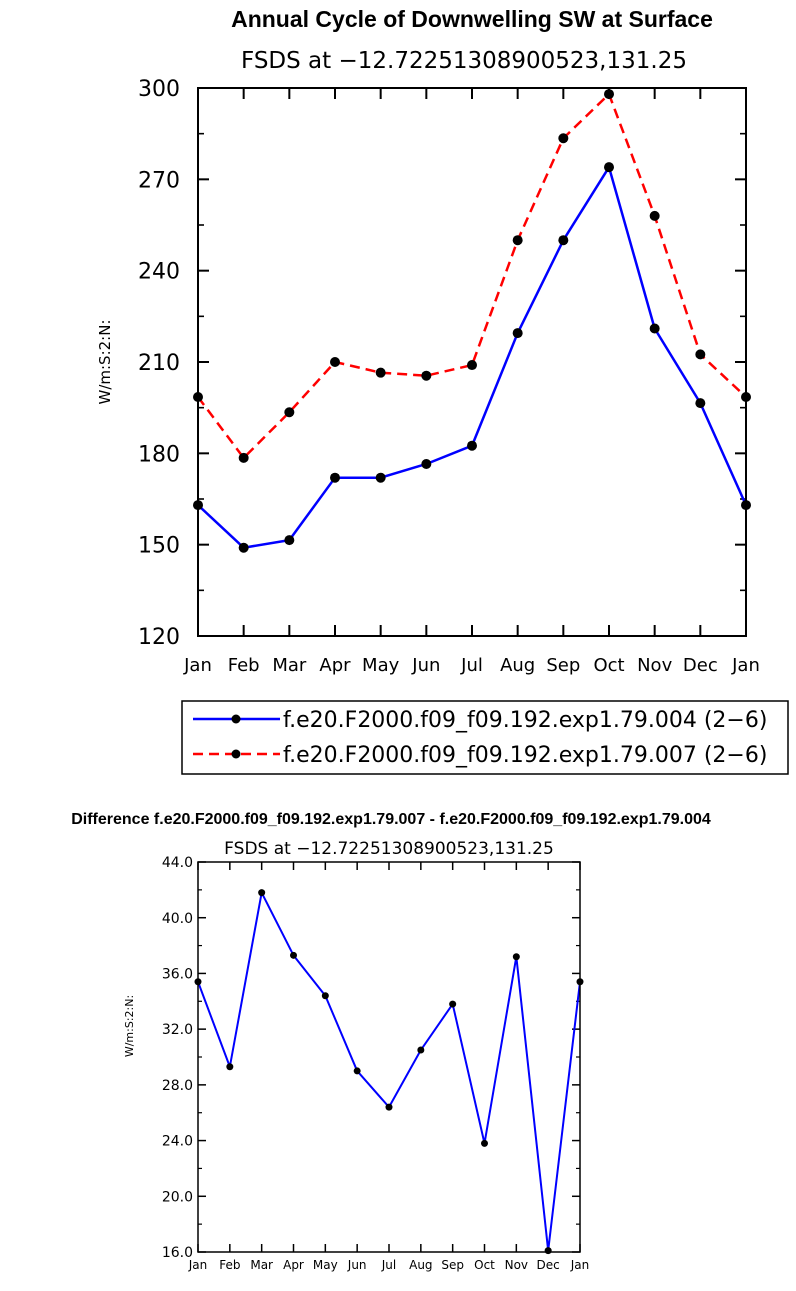 Image resolution: width=796 pixels, height=1291 pixels. I want to click on legend-marker-blue, so click(236, 719).